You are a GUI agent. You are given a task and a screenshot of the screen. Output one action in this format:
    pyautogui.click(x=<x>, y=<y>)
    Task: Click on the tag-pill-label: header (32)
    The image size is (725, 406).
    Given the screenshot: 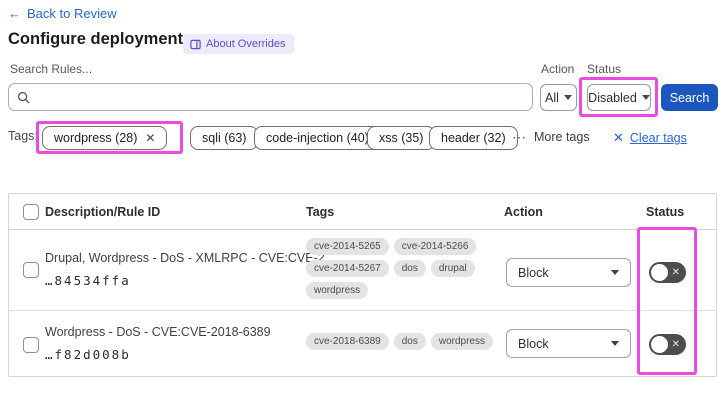 What is the action you would take?
    pyautogui.click(x=473, y=138)
    